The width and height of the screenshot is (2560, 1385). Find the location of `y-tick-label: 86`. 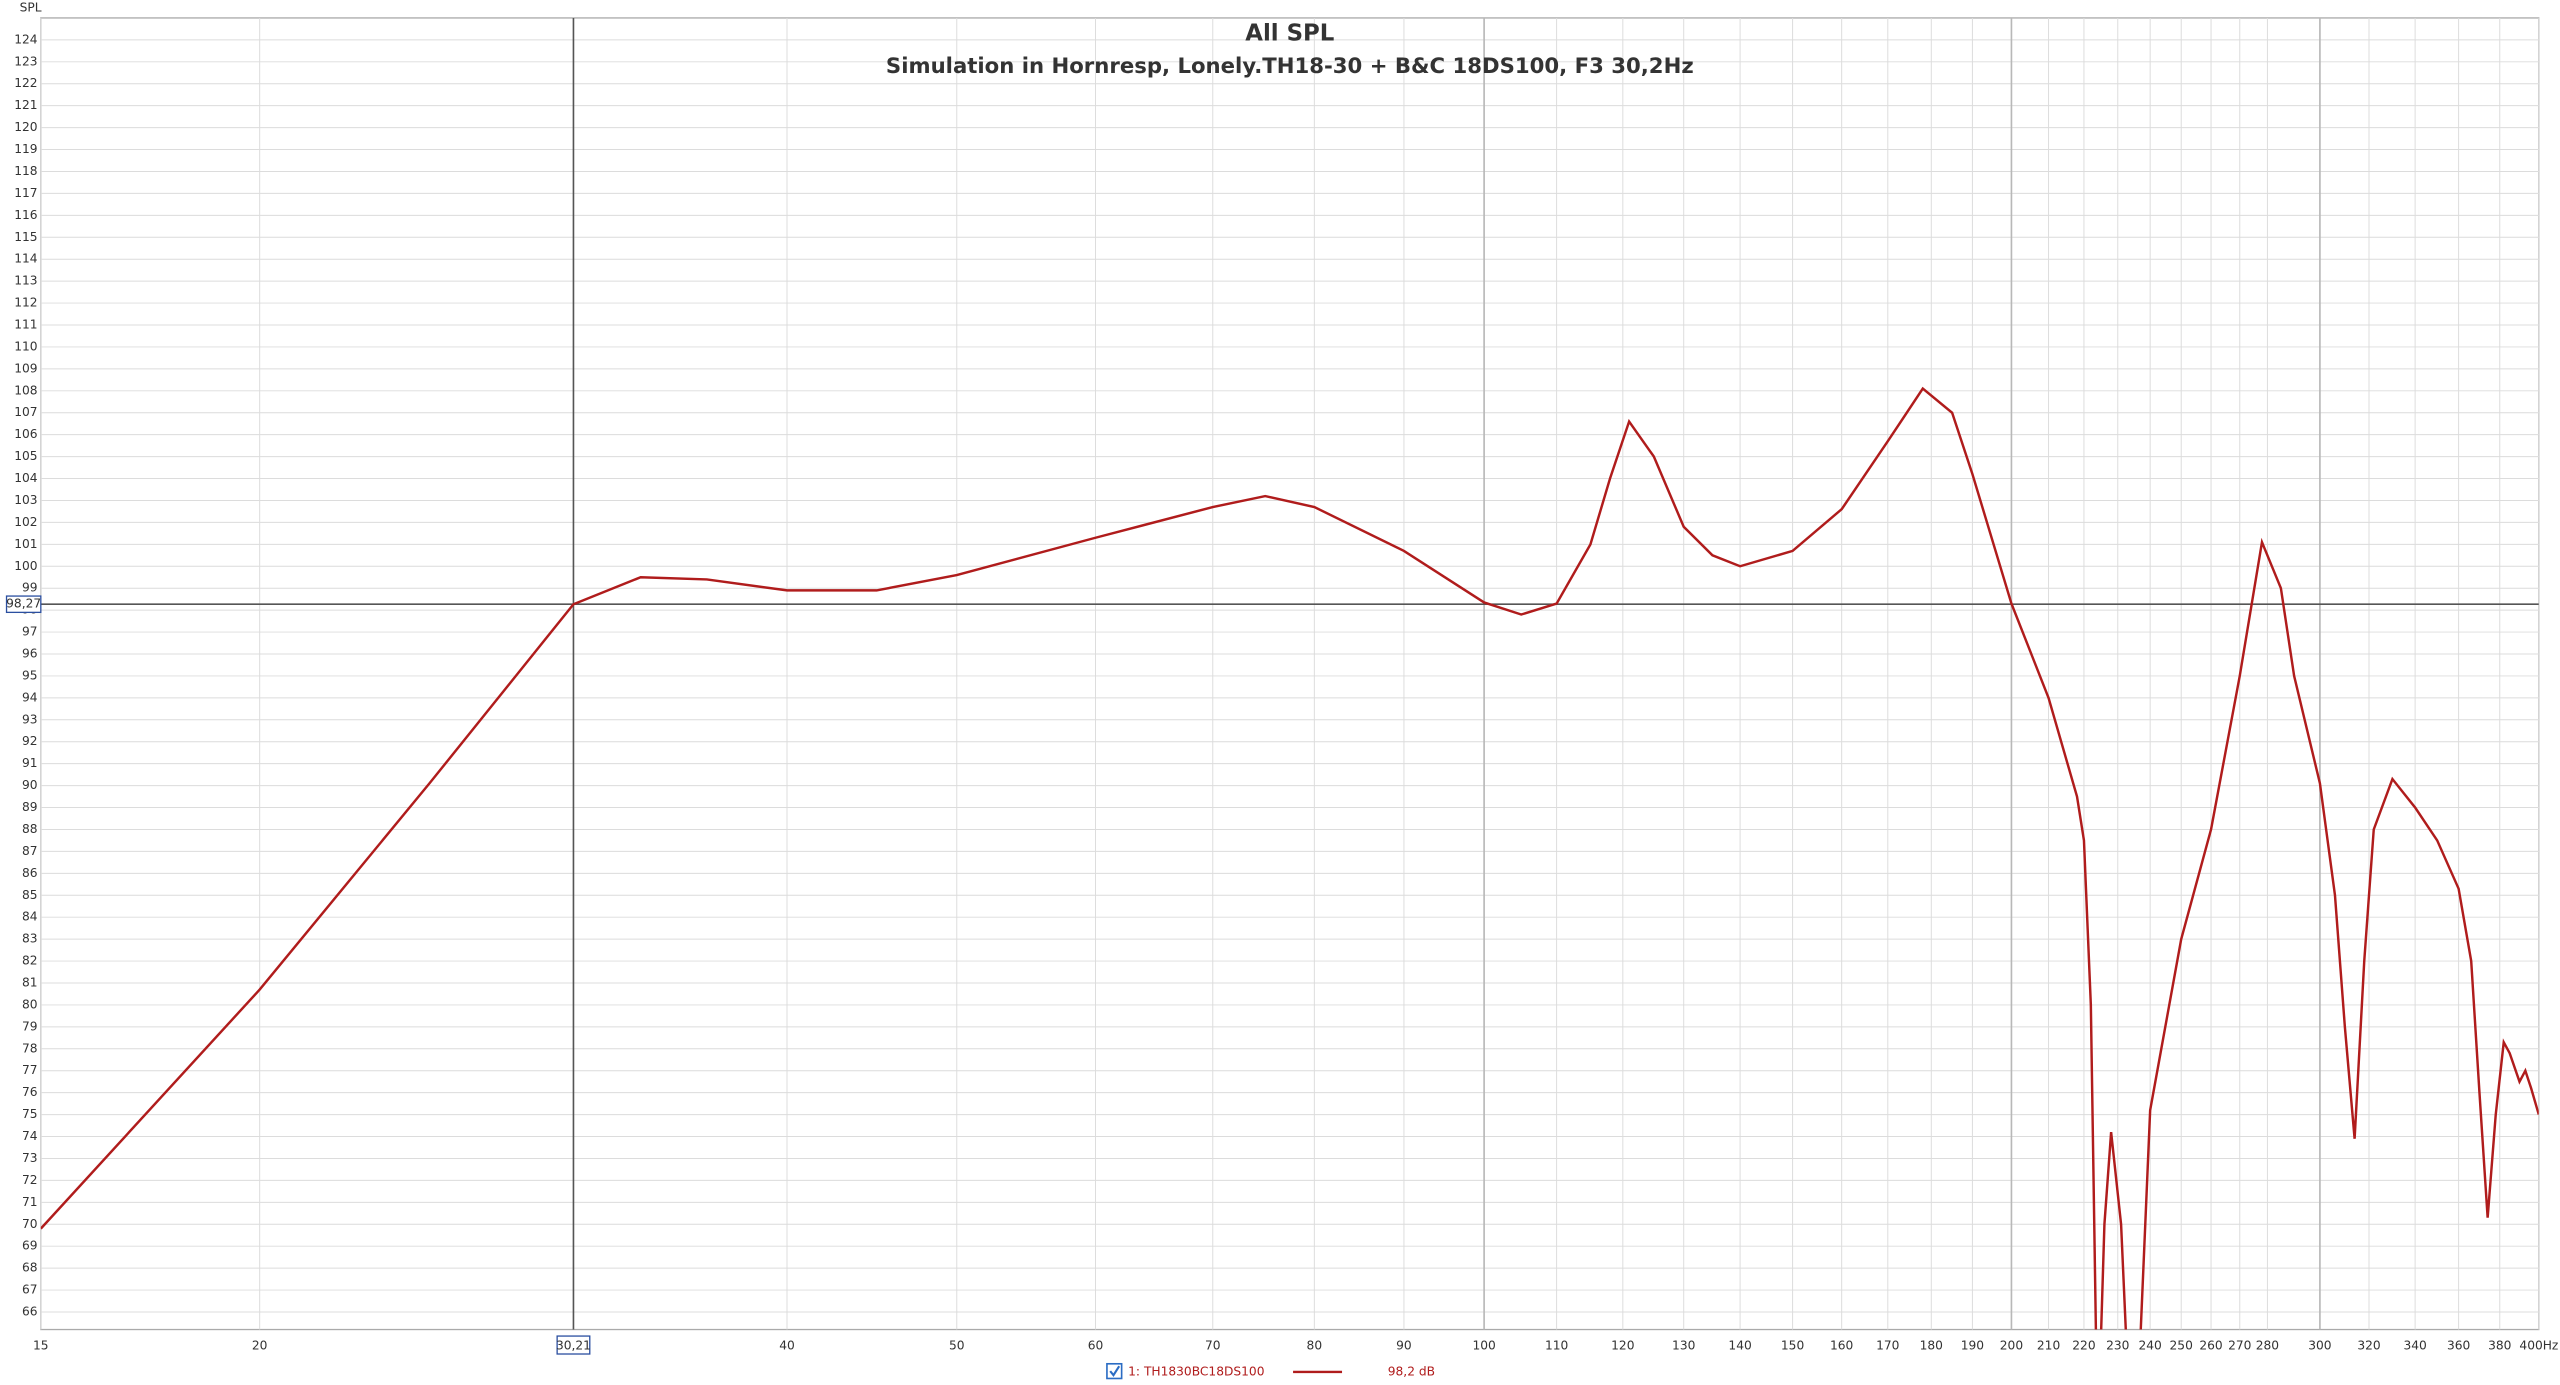

y-tick-label: 86 is located at coordinates (30, 873).